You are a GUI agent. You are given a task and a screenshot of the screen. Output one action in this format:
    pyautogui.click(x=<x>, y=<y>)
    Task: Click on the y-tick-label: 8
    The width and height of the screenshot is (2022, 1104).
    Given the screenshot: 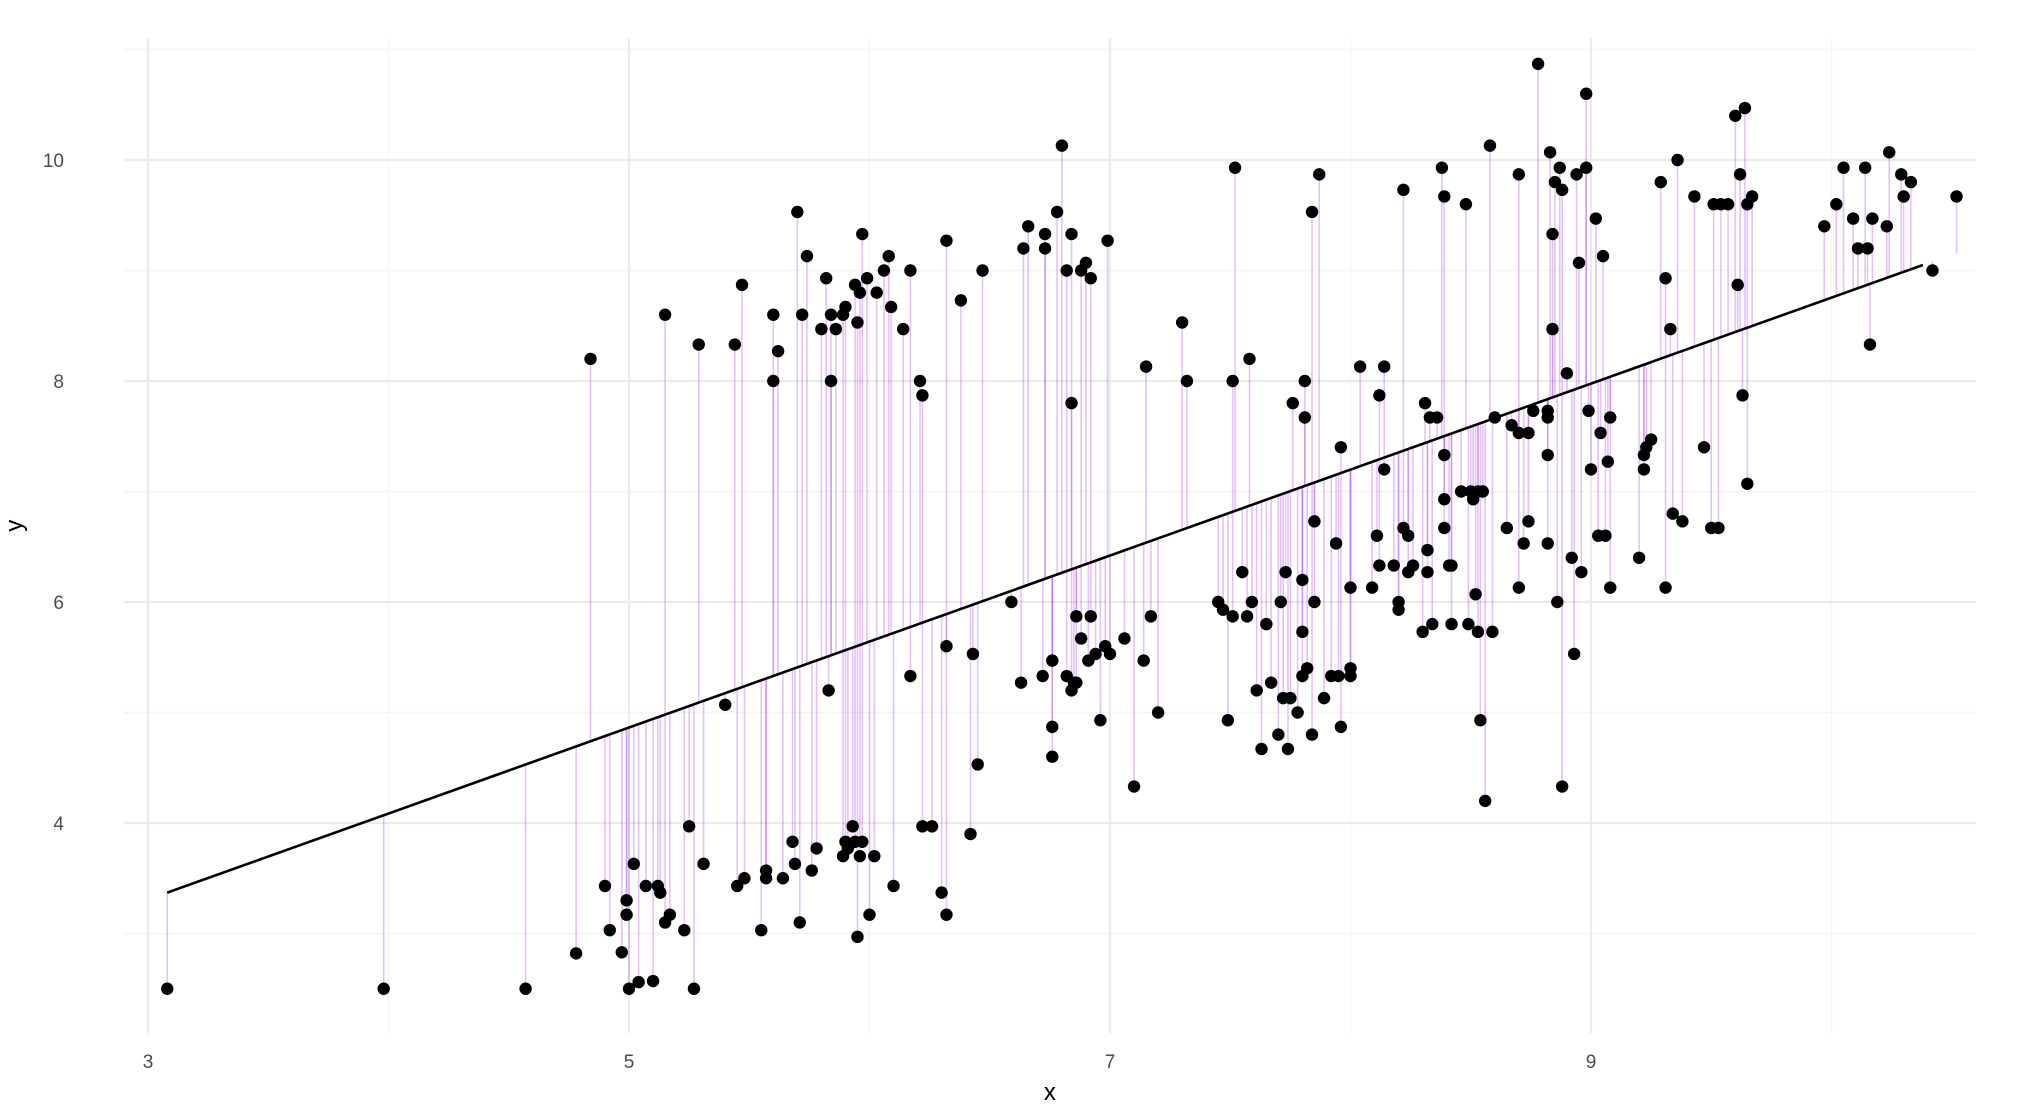 What is the action you would take?
    pyautogui.click(x=58, y=382)
    